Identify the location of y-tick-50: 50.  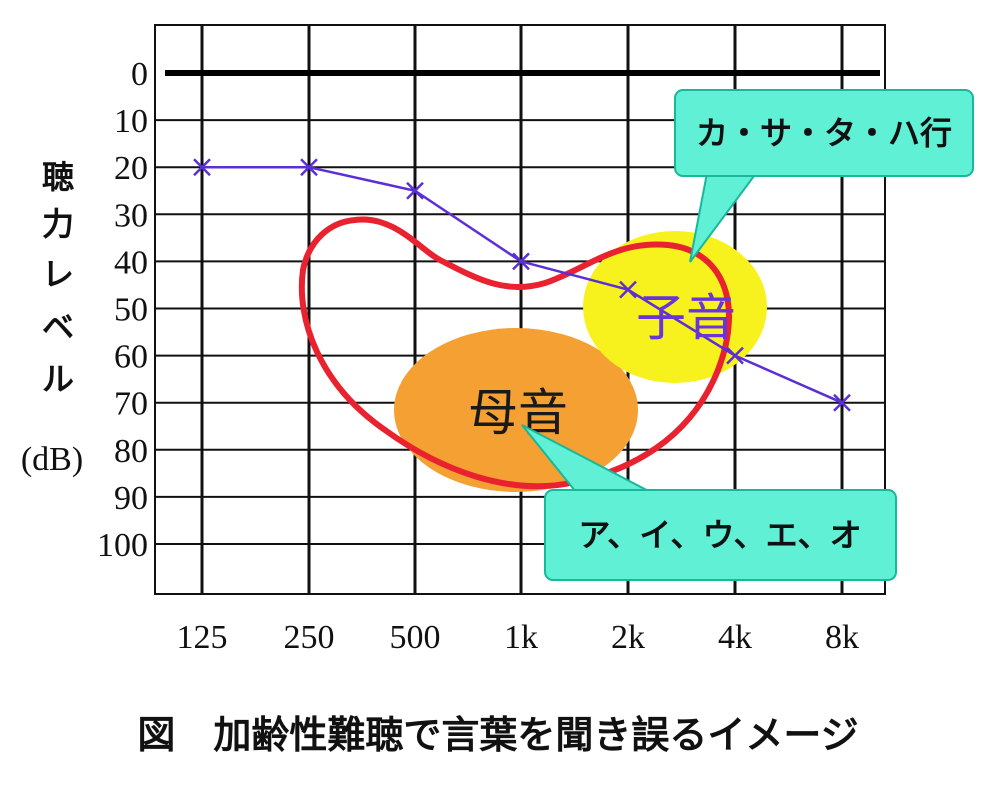
(131, 310).